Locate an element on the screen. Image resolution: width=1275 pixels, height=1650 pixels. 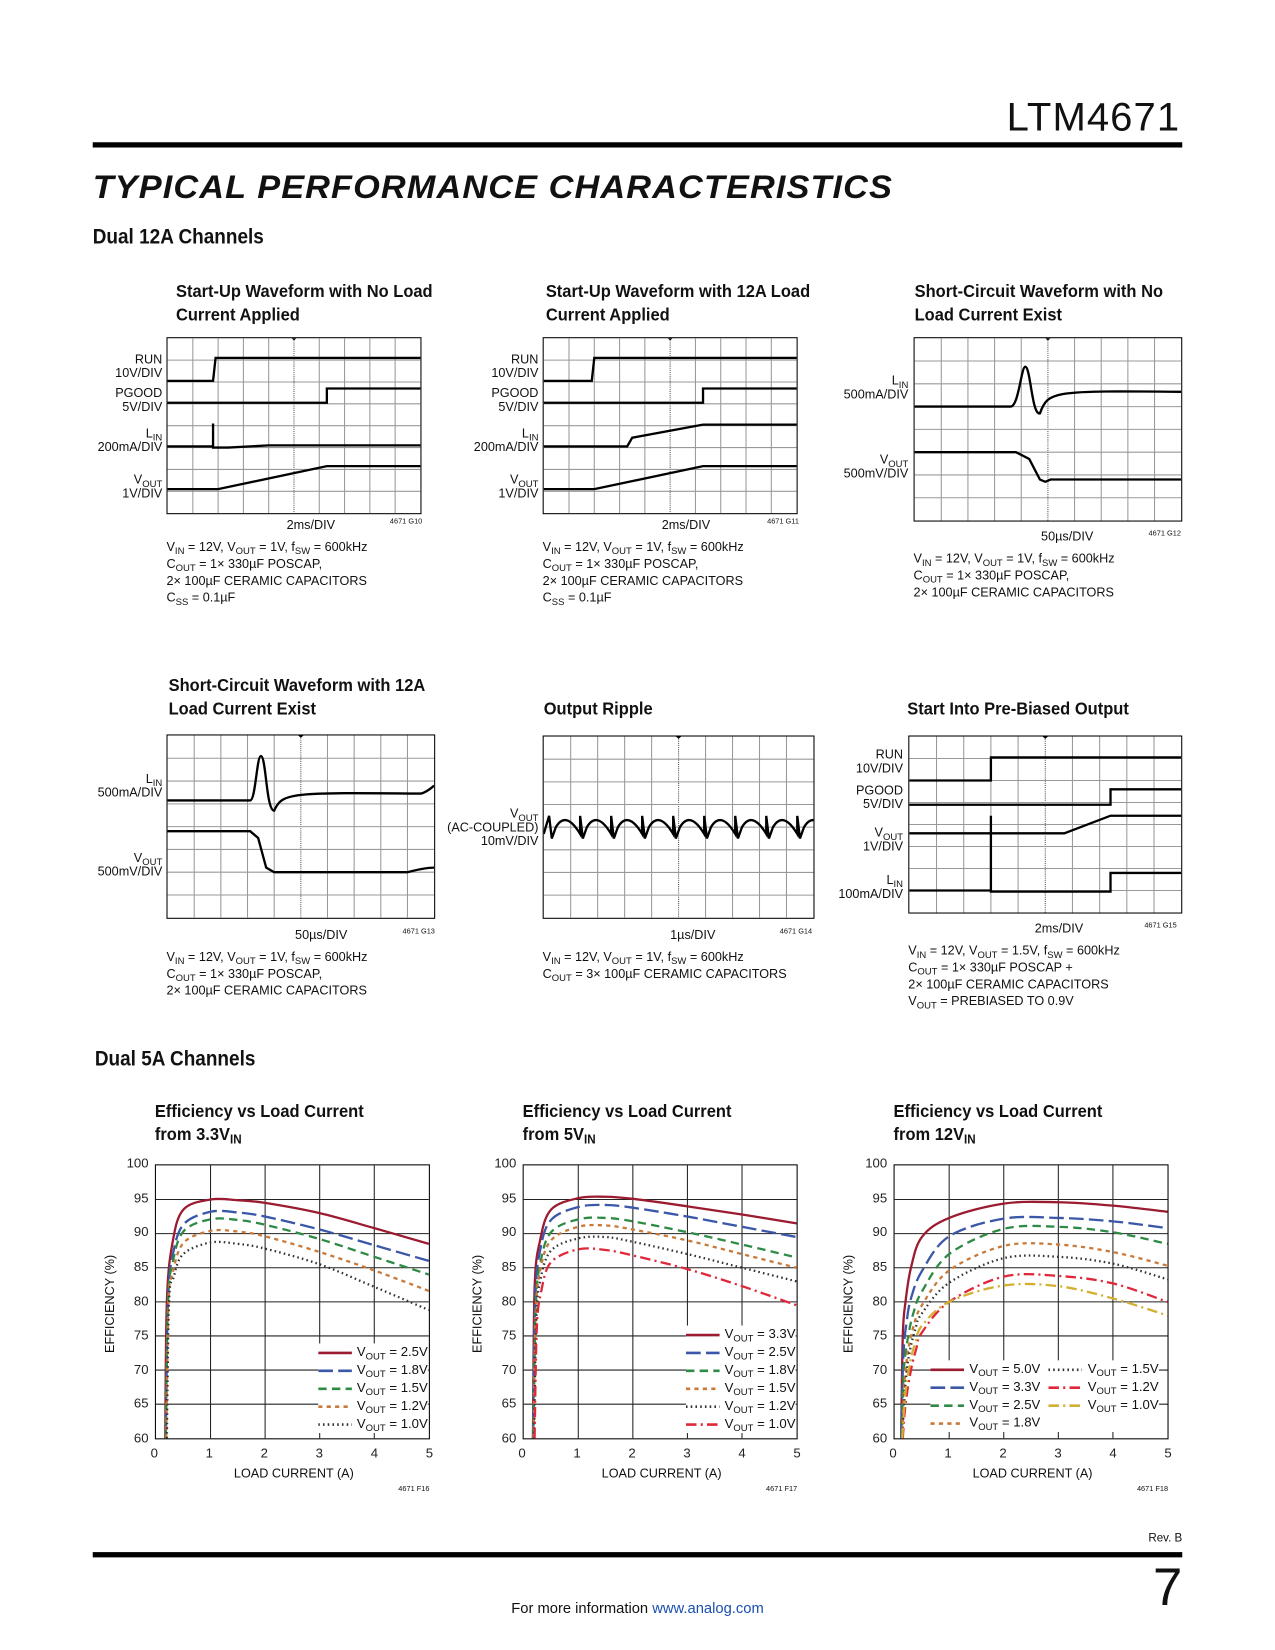
scope-title-line: Current Applied is located at coordinates (607, 314).